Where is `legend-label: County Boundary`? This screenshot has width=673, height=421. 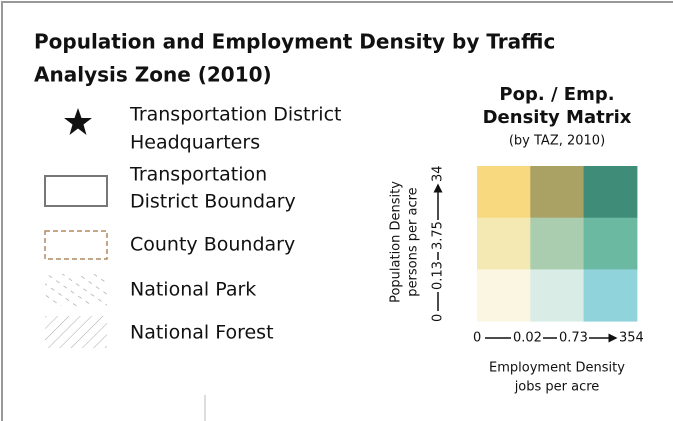 legend-label: County Boundary is located at coordinates (212, 245).